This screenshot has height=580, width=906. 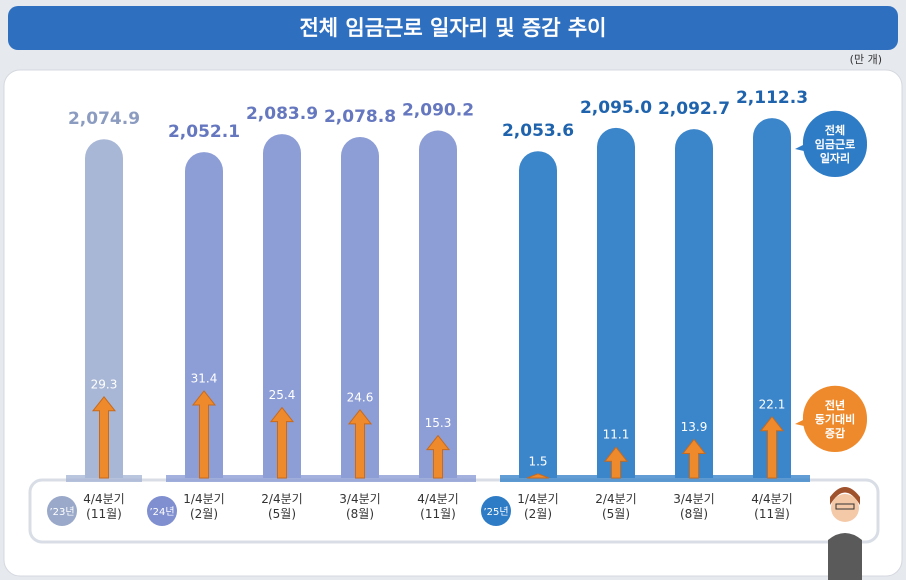 I want to click on unit-label: (만 개), so click(x=866, y=59).